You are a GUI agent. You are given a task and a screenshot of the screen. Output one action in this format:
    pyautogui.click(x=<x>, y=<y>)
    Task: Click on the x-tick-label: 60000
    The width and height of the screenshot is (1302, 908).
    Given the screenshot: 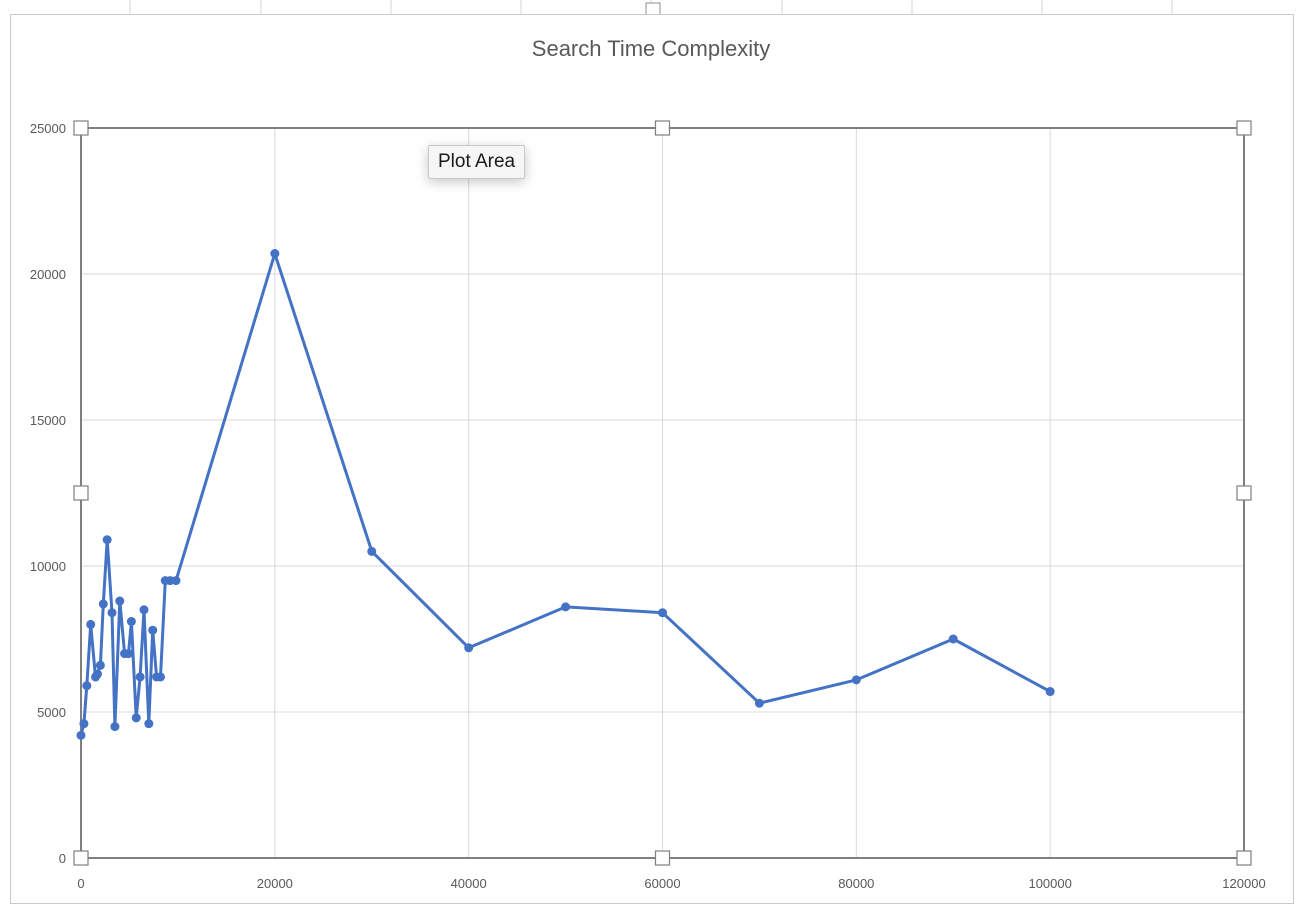 What is the action you would take?
    pyautogui.click(x=662, y=883)
    